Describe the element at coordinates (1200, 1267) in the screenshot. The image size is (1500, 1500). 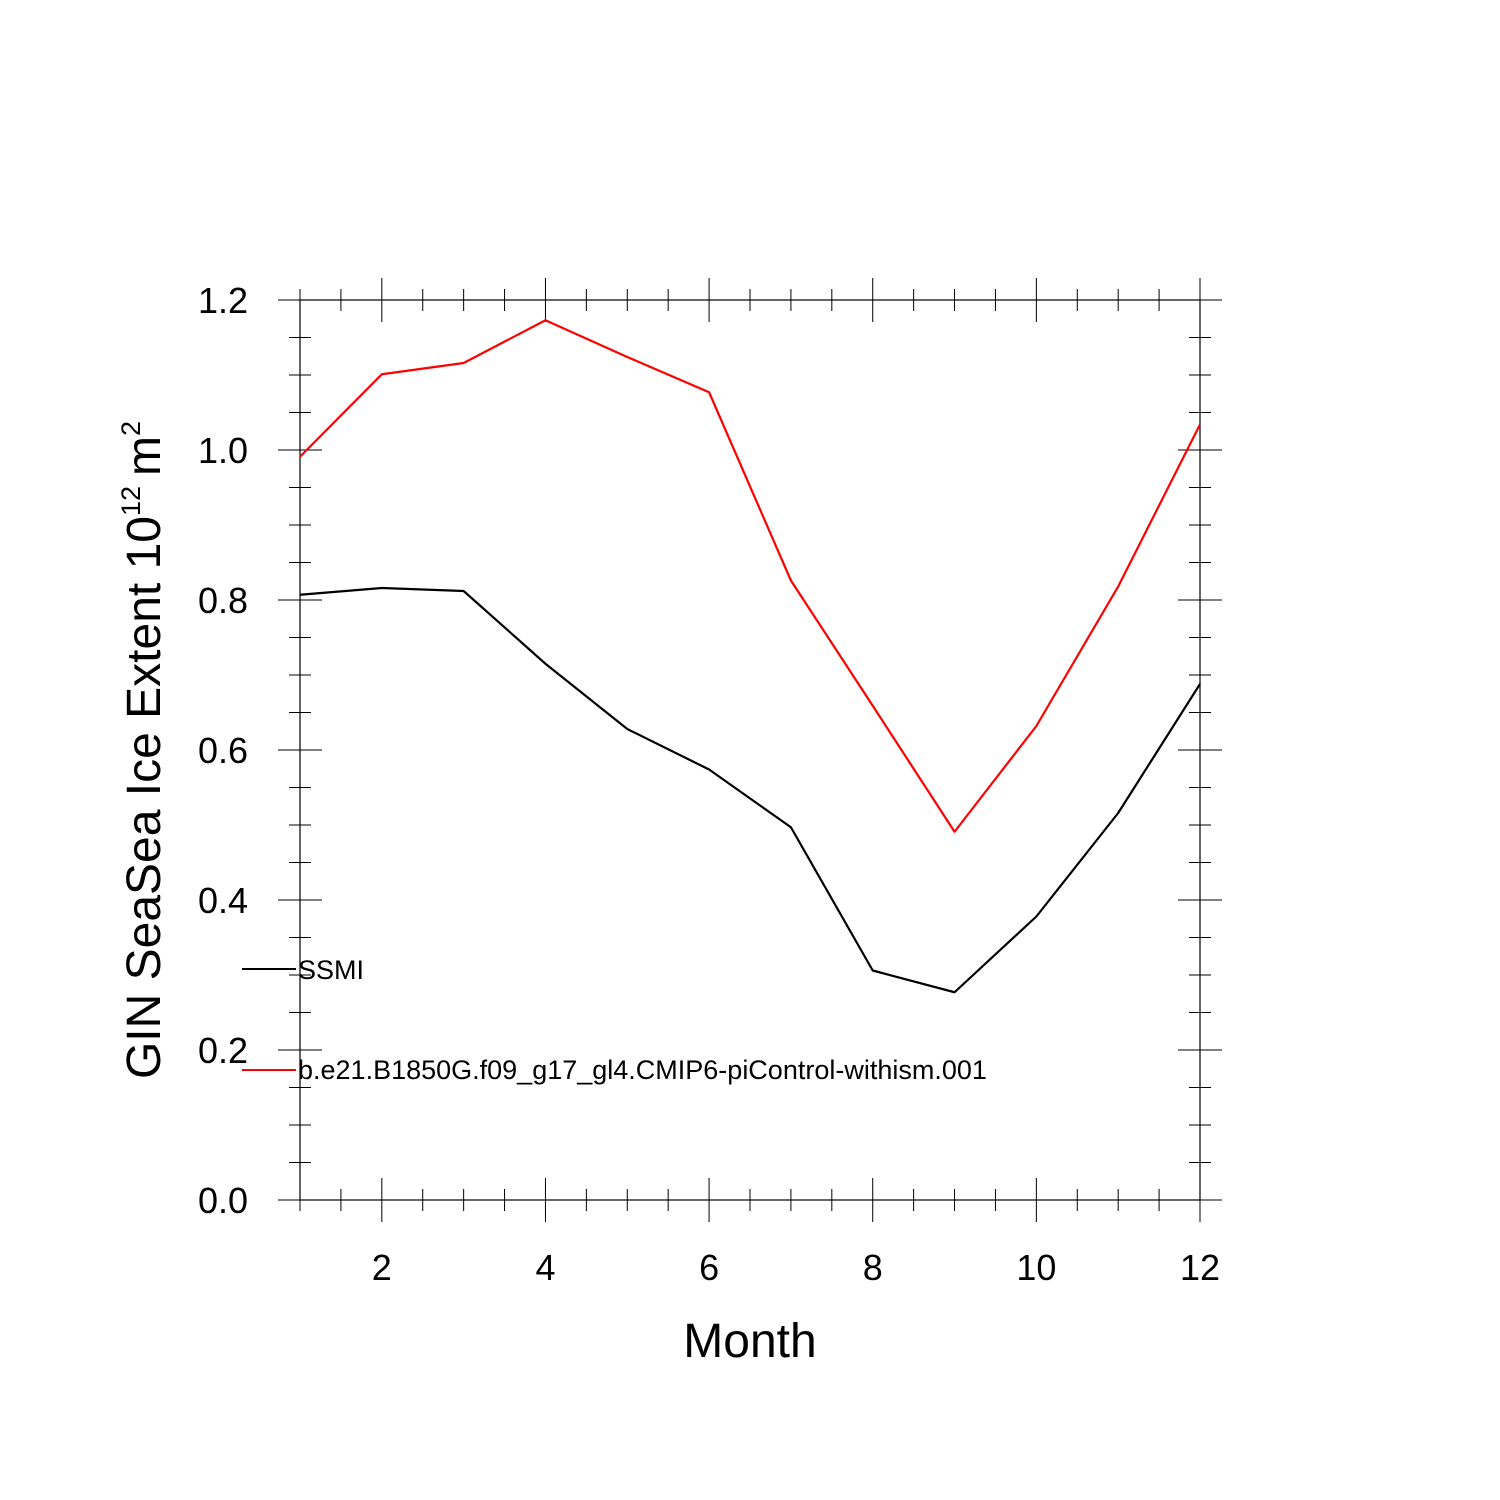
I see `x-tick-label: 12` at that location.